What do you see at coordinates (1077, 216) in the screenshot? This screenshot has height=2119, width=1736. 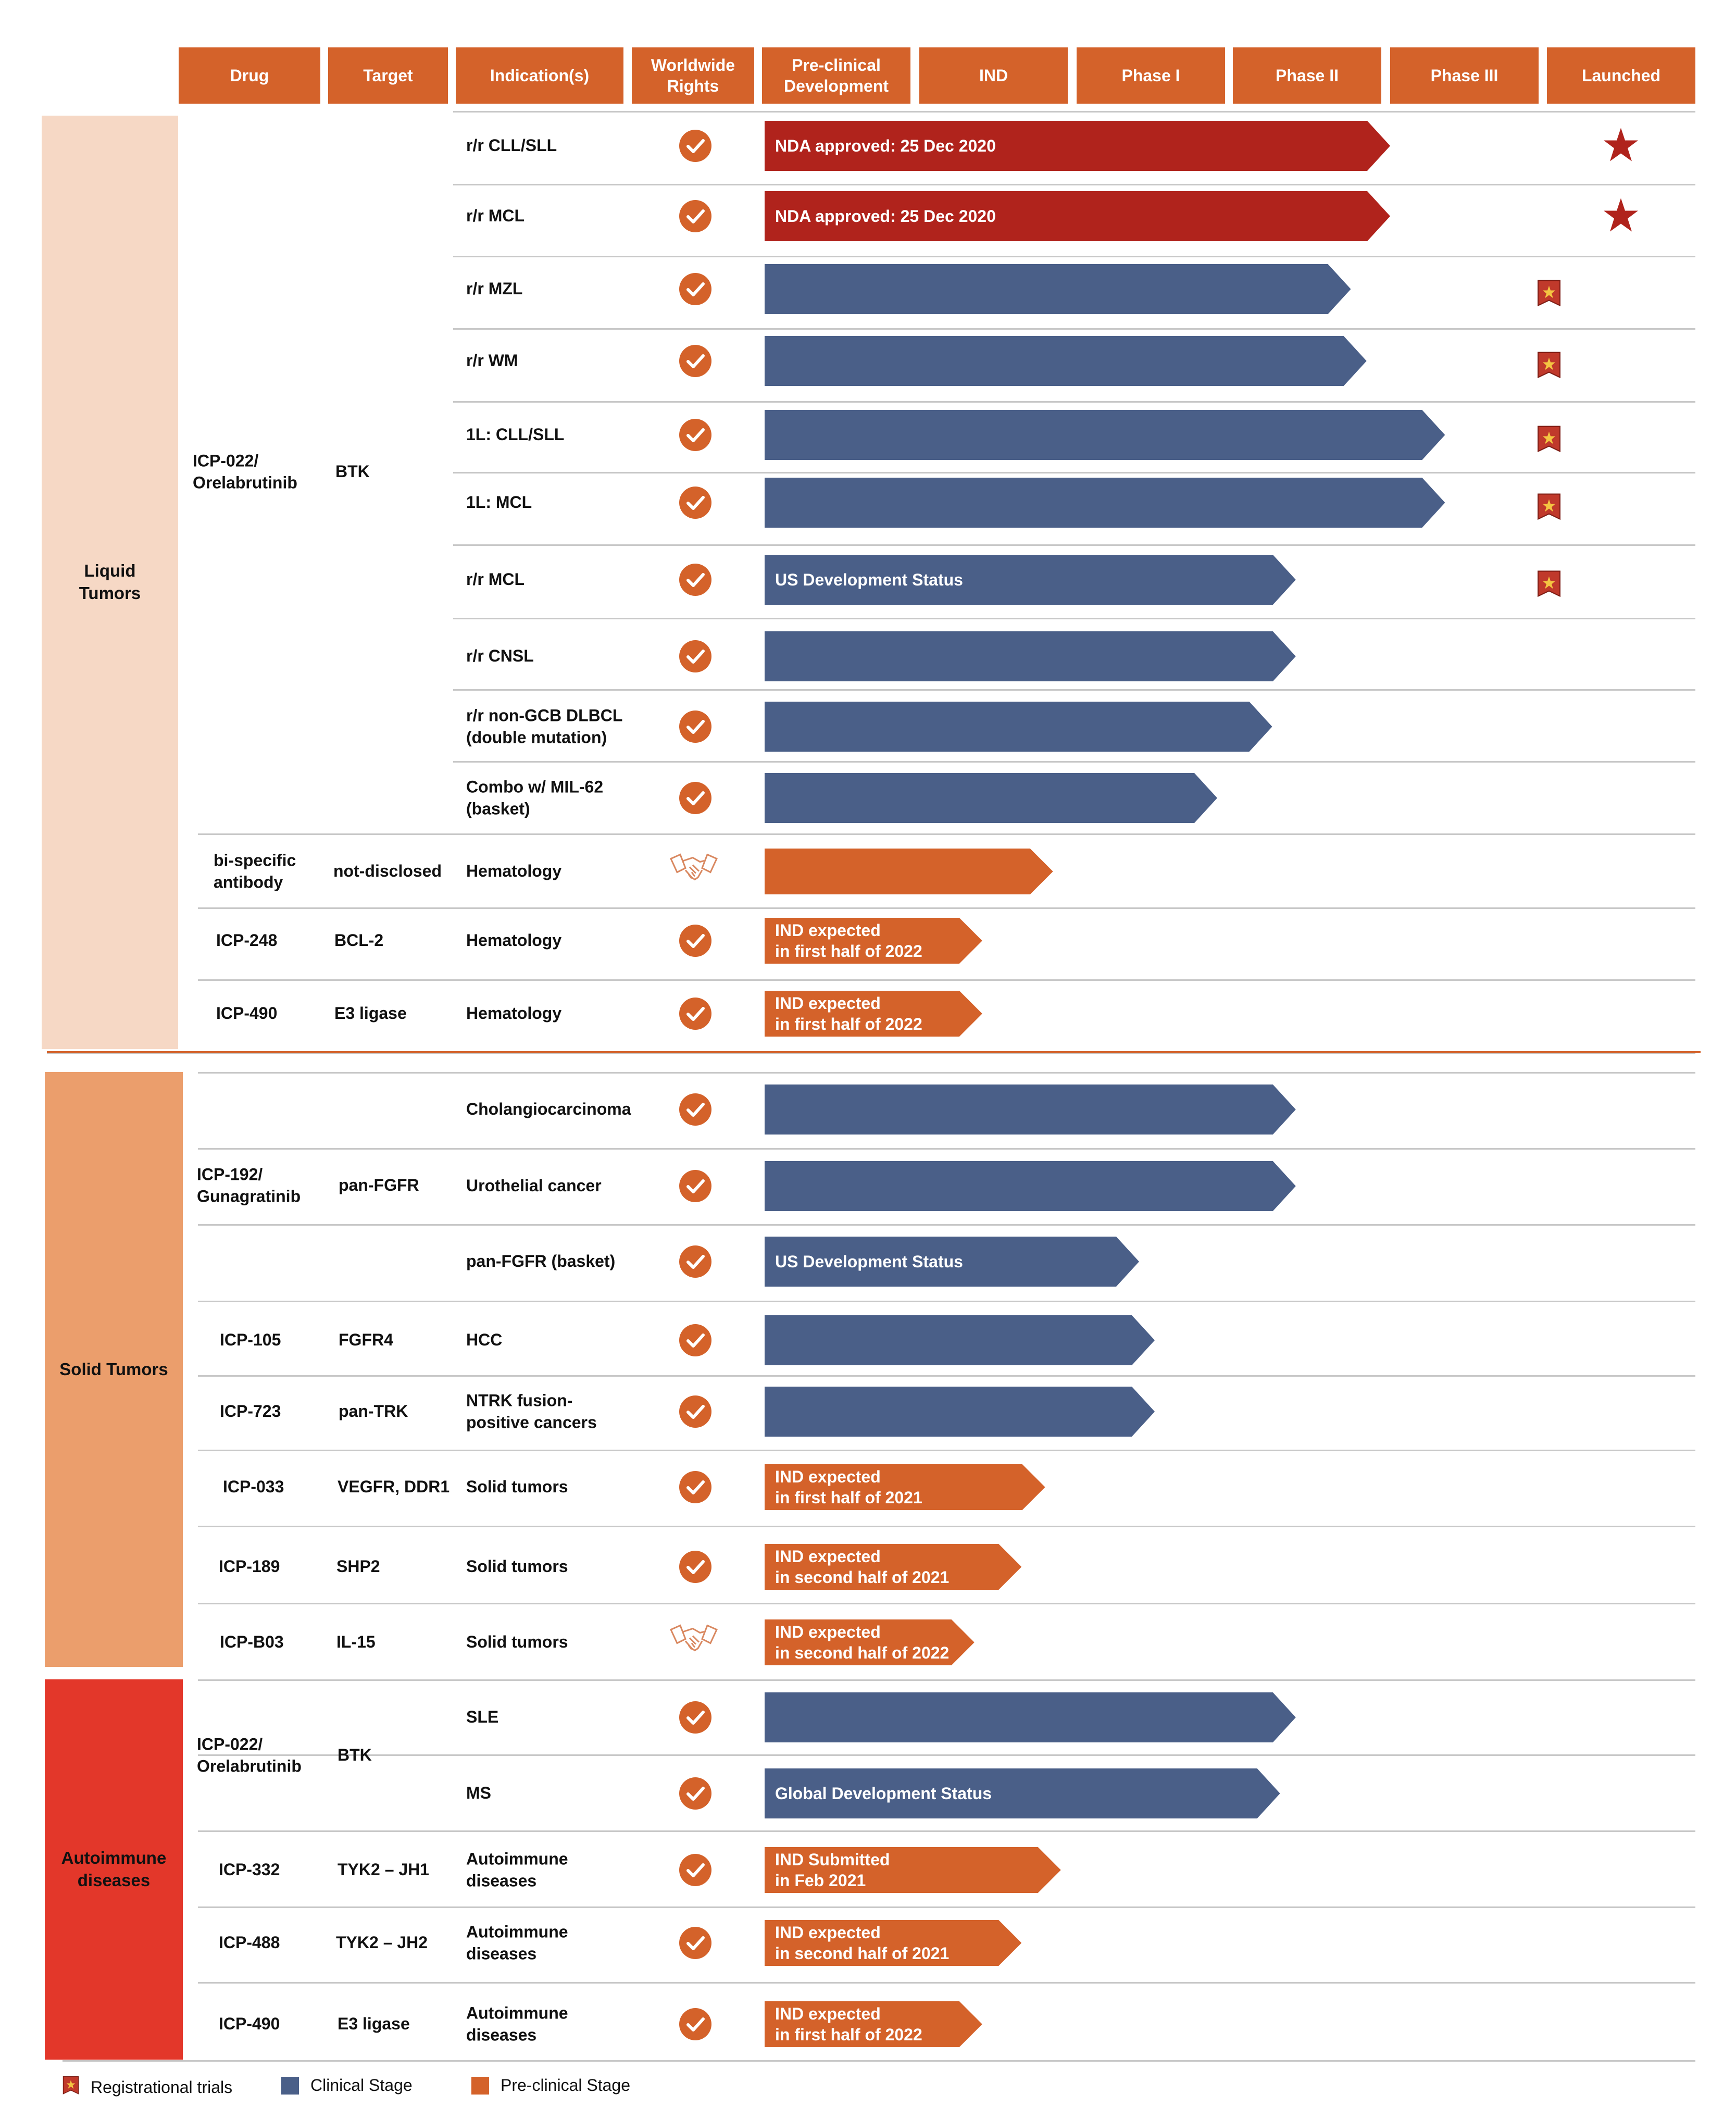 I see `stage-bar: NDA approved: 25 Dec 2020` at bounding box center [1077, 216].